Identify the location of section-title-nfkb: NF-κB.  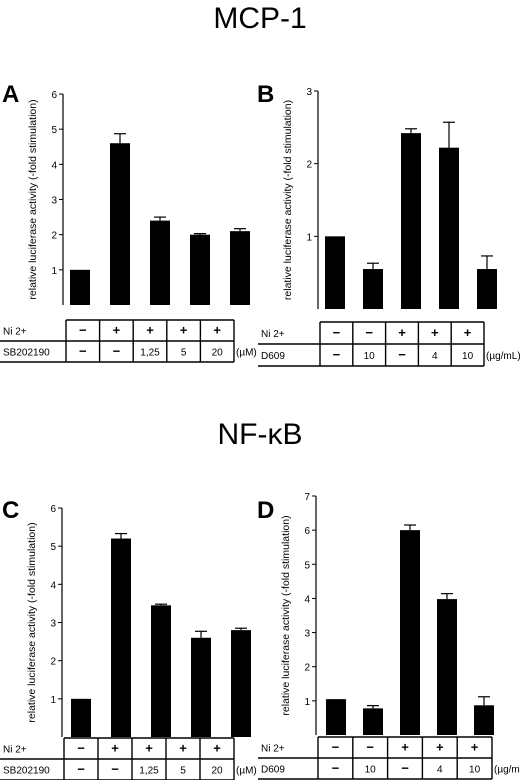
(260, 434).